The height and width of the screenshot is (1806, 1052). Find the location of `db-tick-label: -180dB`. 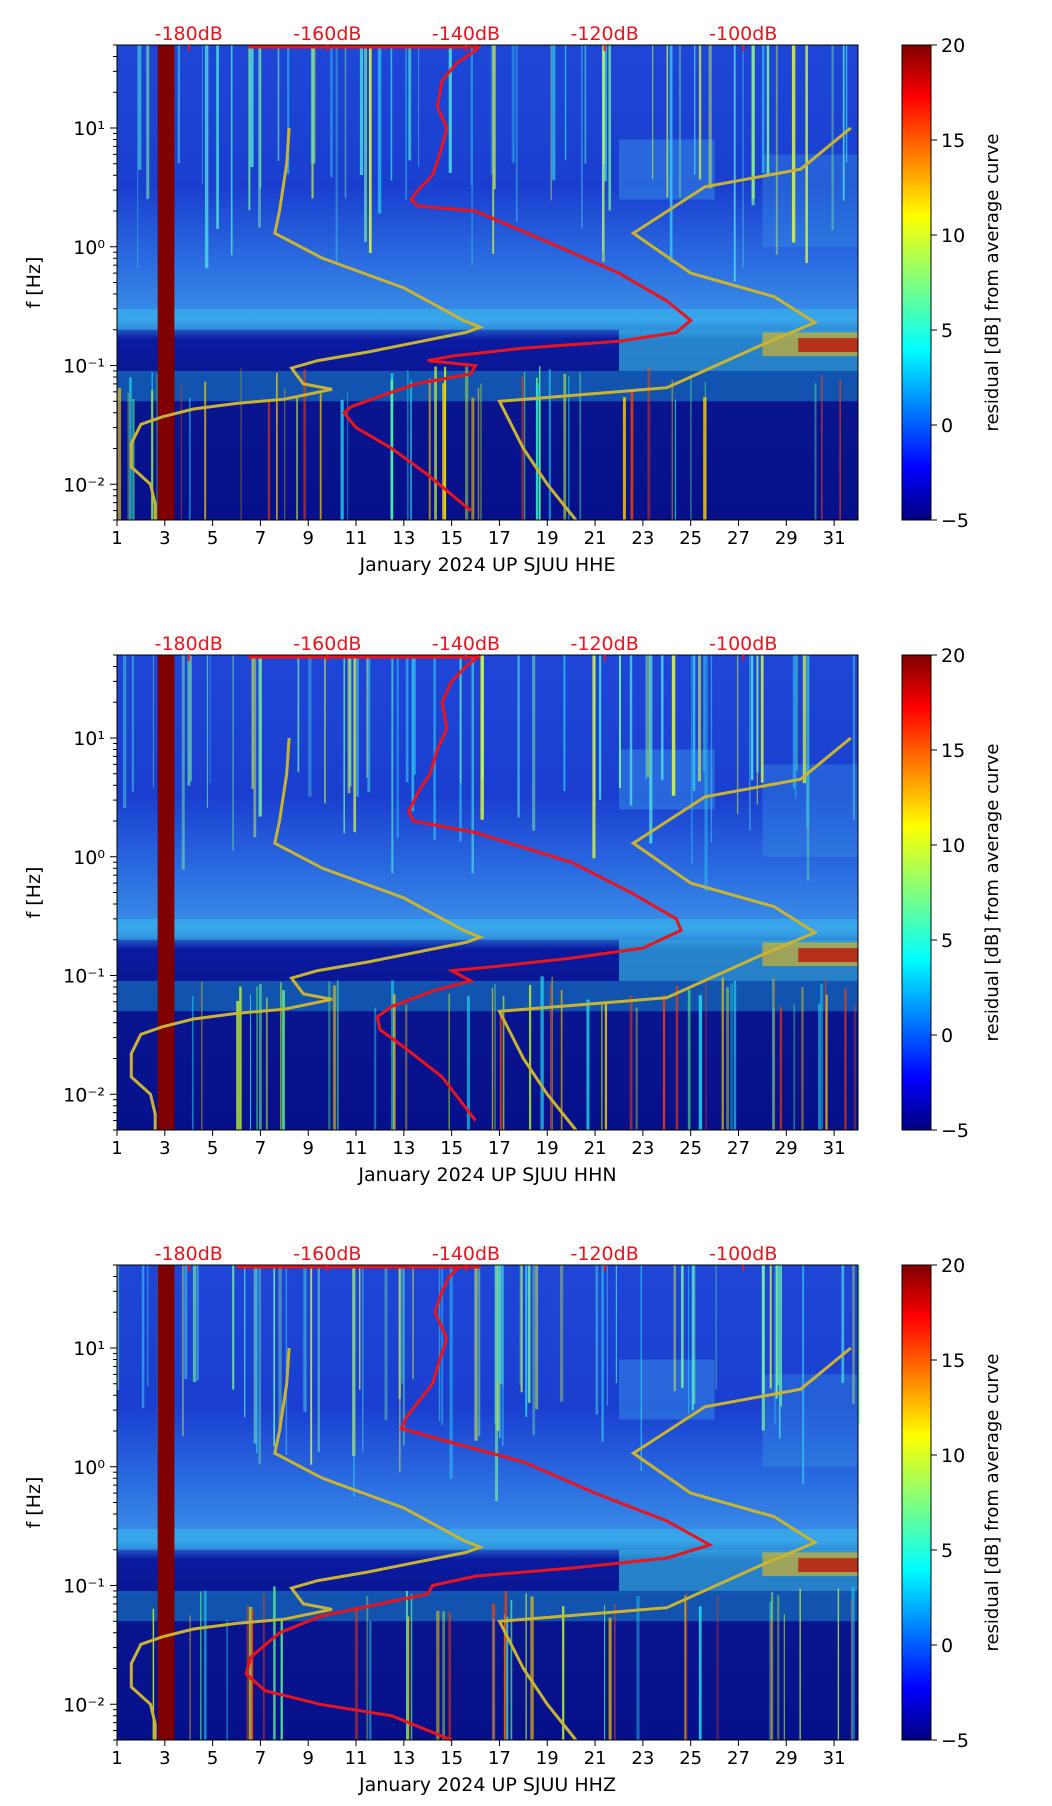

db-tick-label: -180dB is located at coordinates (189, 644).